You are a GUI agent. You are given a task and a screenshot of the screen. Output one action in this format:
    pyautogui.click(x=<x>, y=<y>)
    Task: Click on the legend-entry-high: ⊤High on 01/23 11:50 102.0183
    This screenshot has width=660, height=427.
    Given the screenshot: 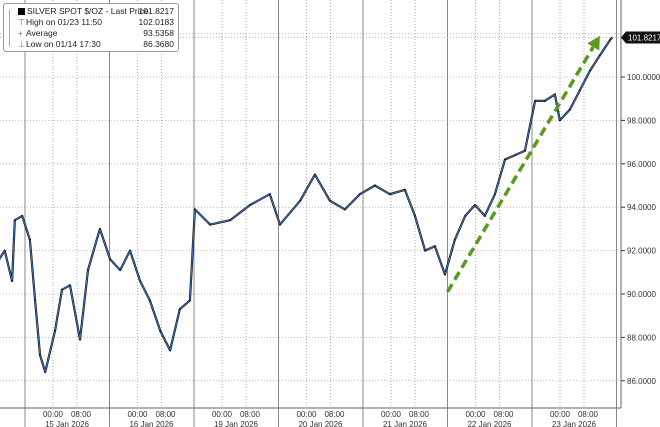 What is the action you would take?
    pyautogui.click(x=96, y=22)
    